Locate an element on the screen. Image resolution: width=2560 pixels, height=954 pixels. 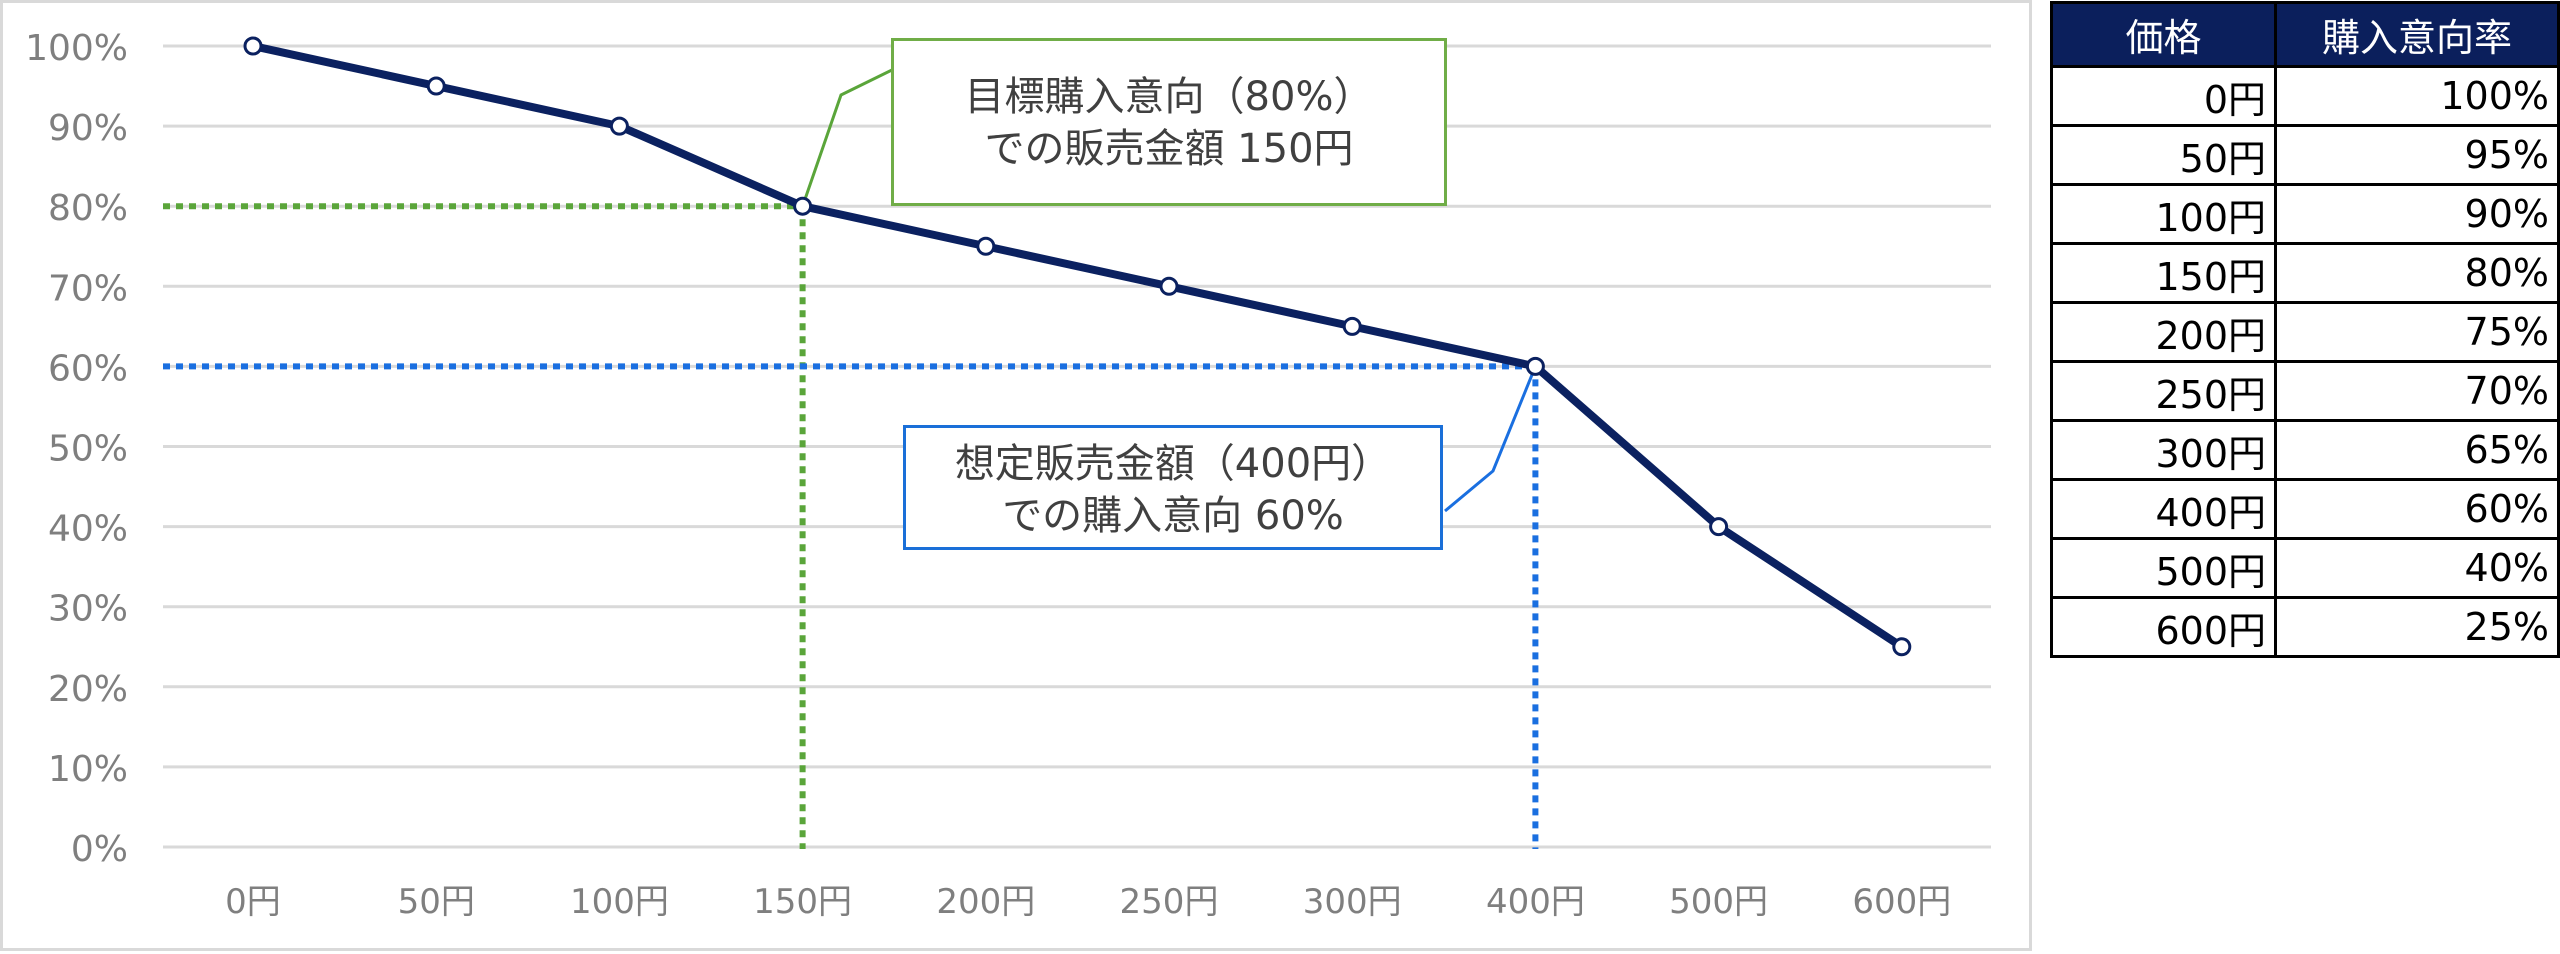
x-tick-label: 200円 is located at coordinates (985, 902).